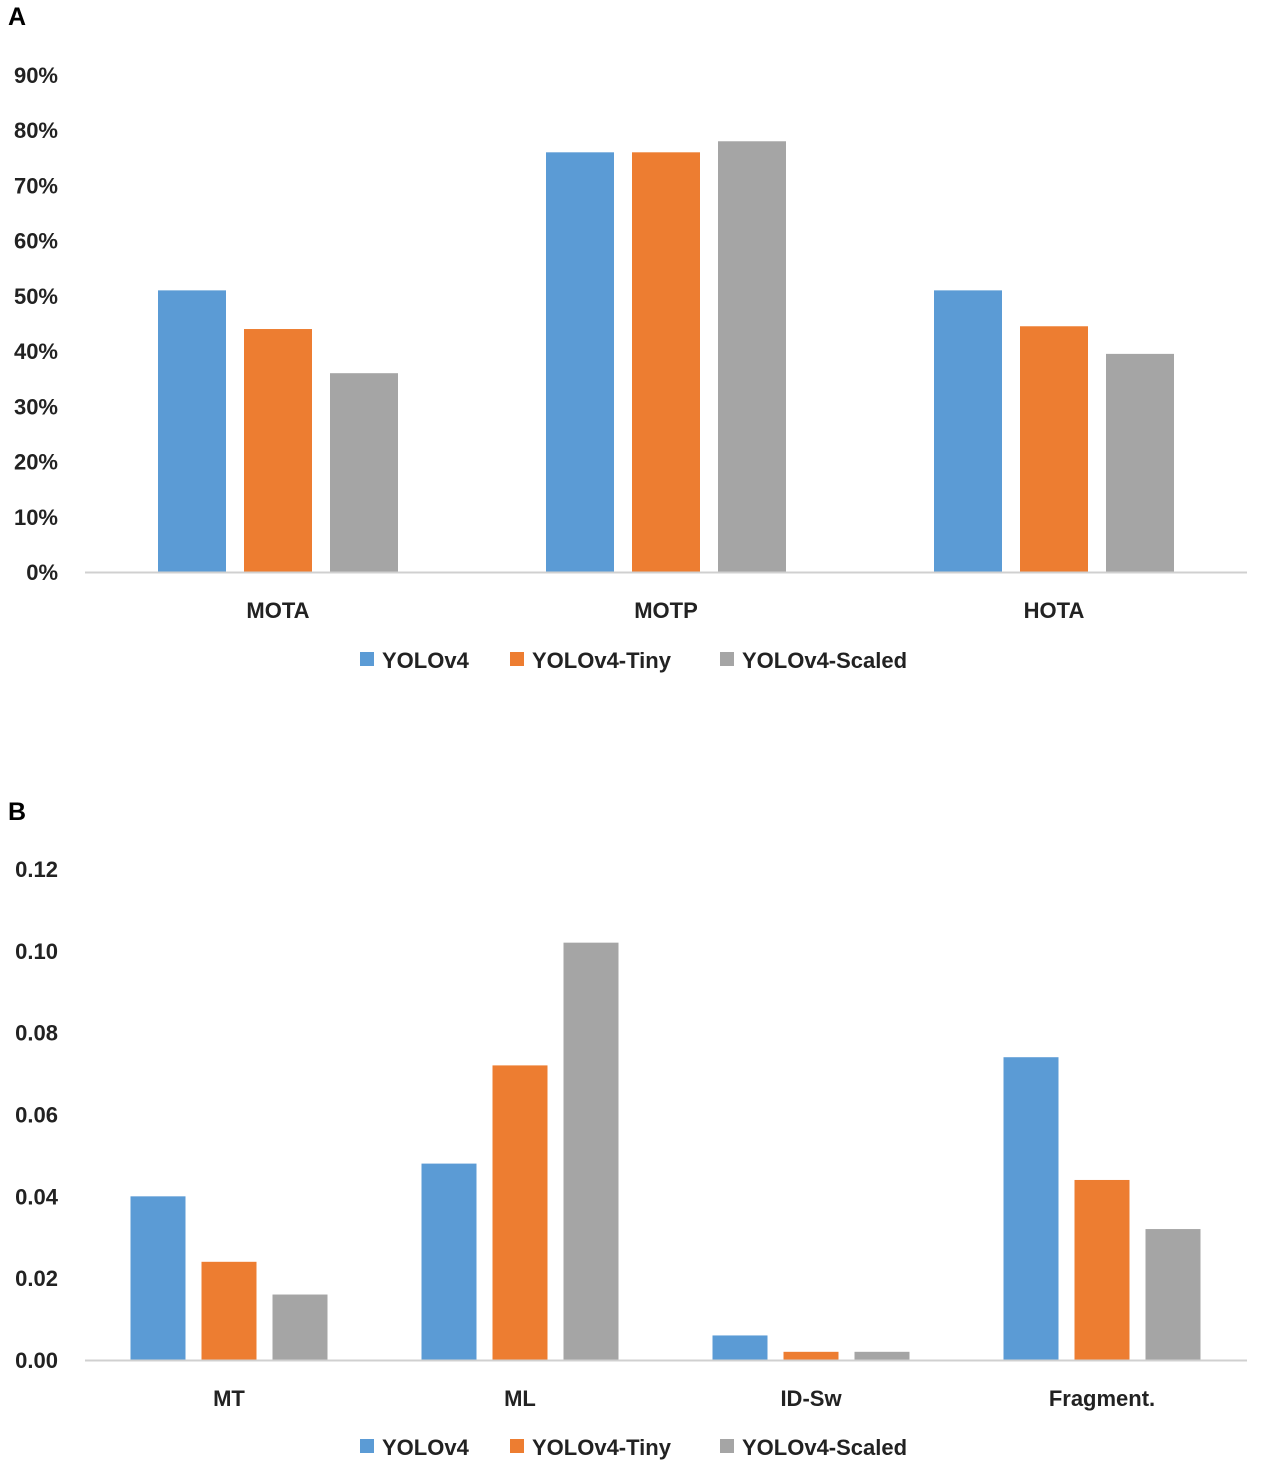  What do you see at coordinates (36, 951) in the screenshot?
I see `panel-b-ytick-label: 0.10` at bounding box center [36, 951].